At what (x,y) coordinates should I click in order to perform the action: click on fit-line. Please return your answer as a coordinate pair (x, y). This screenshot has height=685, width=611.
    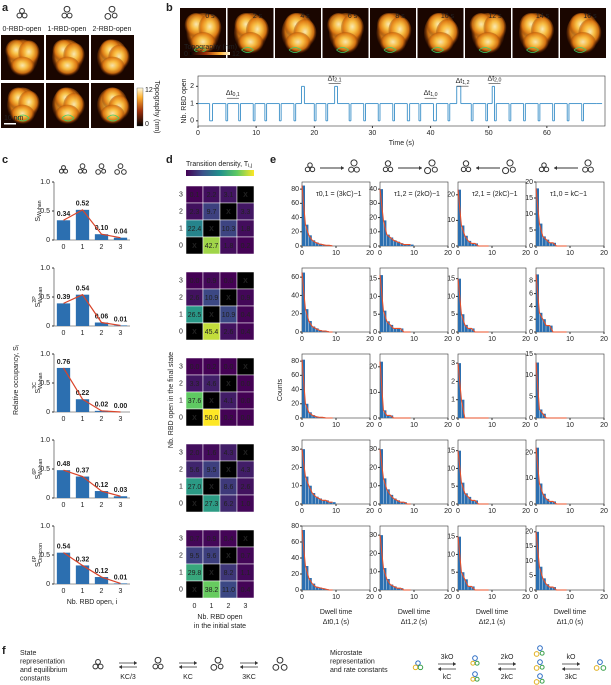
    Looking at the image, I should click on (92, 224).